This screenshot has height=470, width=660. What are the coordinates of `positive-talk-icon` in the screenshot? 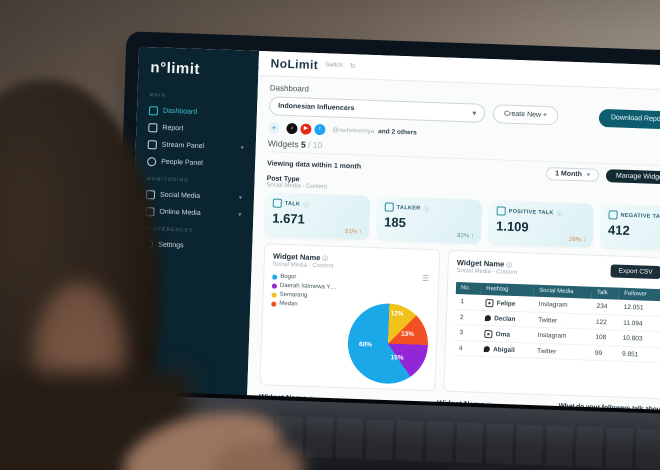 It's located at (501, 211).